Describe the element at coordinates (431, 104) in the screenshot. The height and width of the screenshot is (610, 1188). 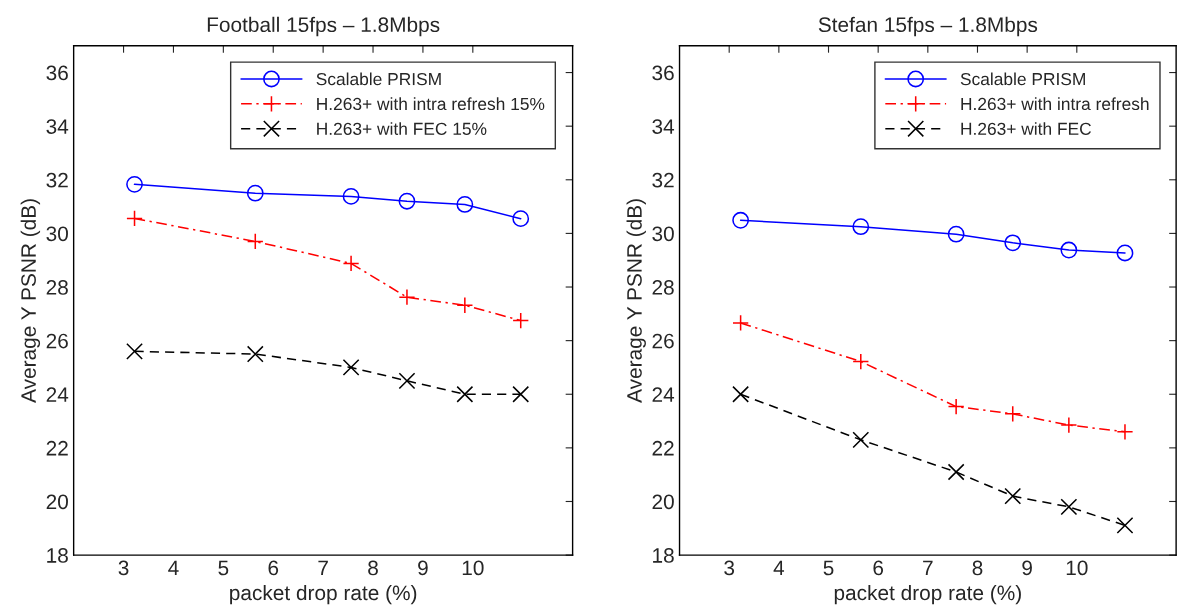
I see `legend-label: H.263+ with intra refresh 15%` at that location.